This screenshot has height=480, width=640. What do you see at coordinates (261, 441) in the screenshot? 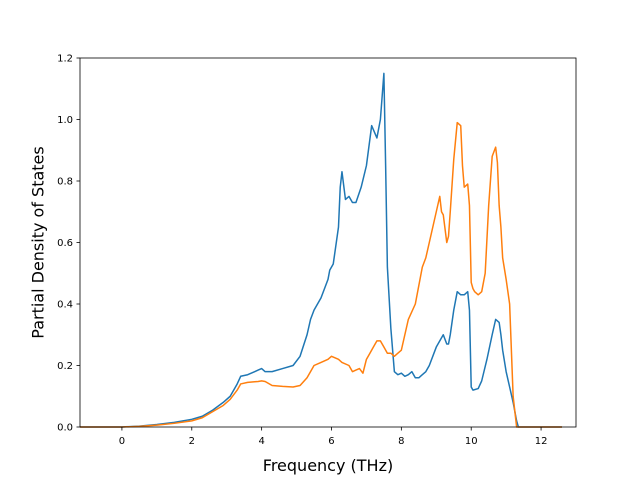
I see `x-tick-label: 4` at bounding box center [261, 441].